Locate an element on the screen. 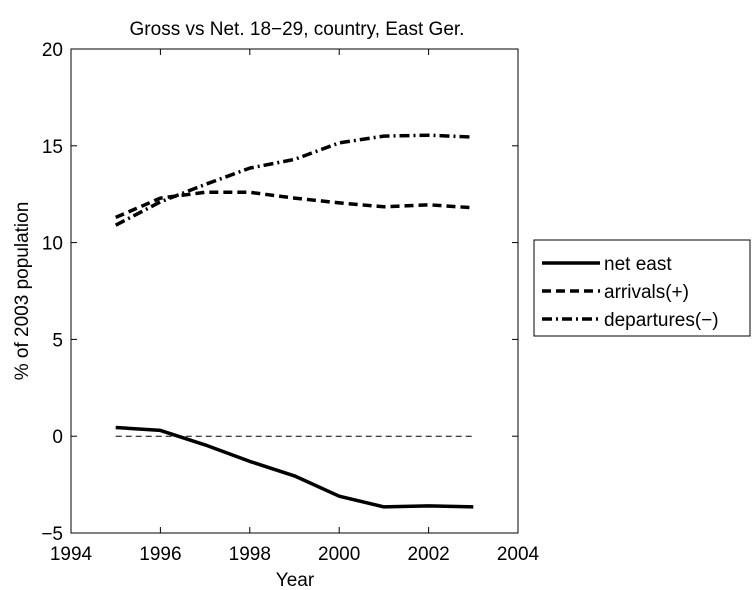  y-tick-label: 10 is located at coordinates (52, 244).